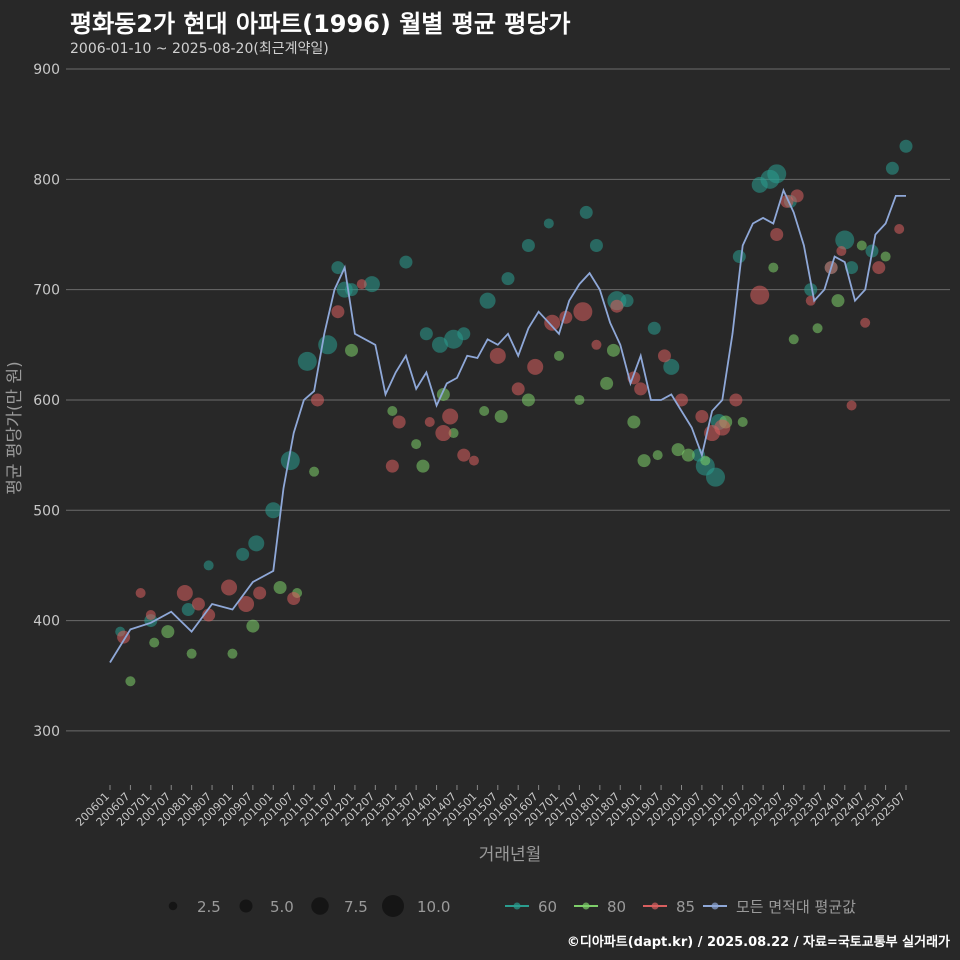 The width and height of the screenshot is (960, 960). Describe the element at coordinates (616, 907) in the screenshot. I see `legend-series-label: 80` at that location.